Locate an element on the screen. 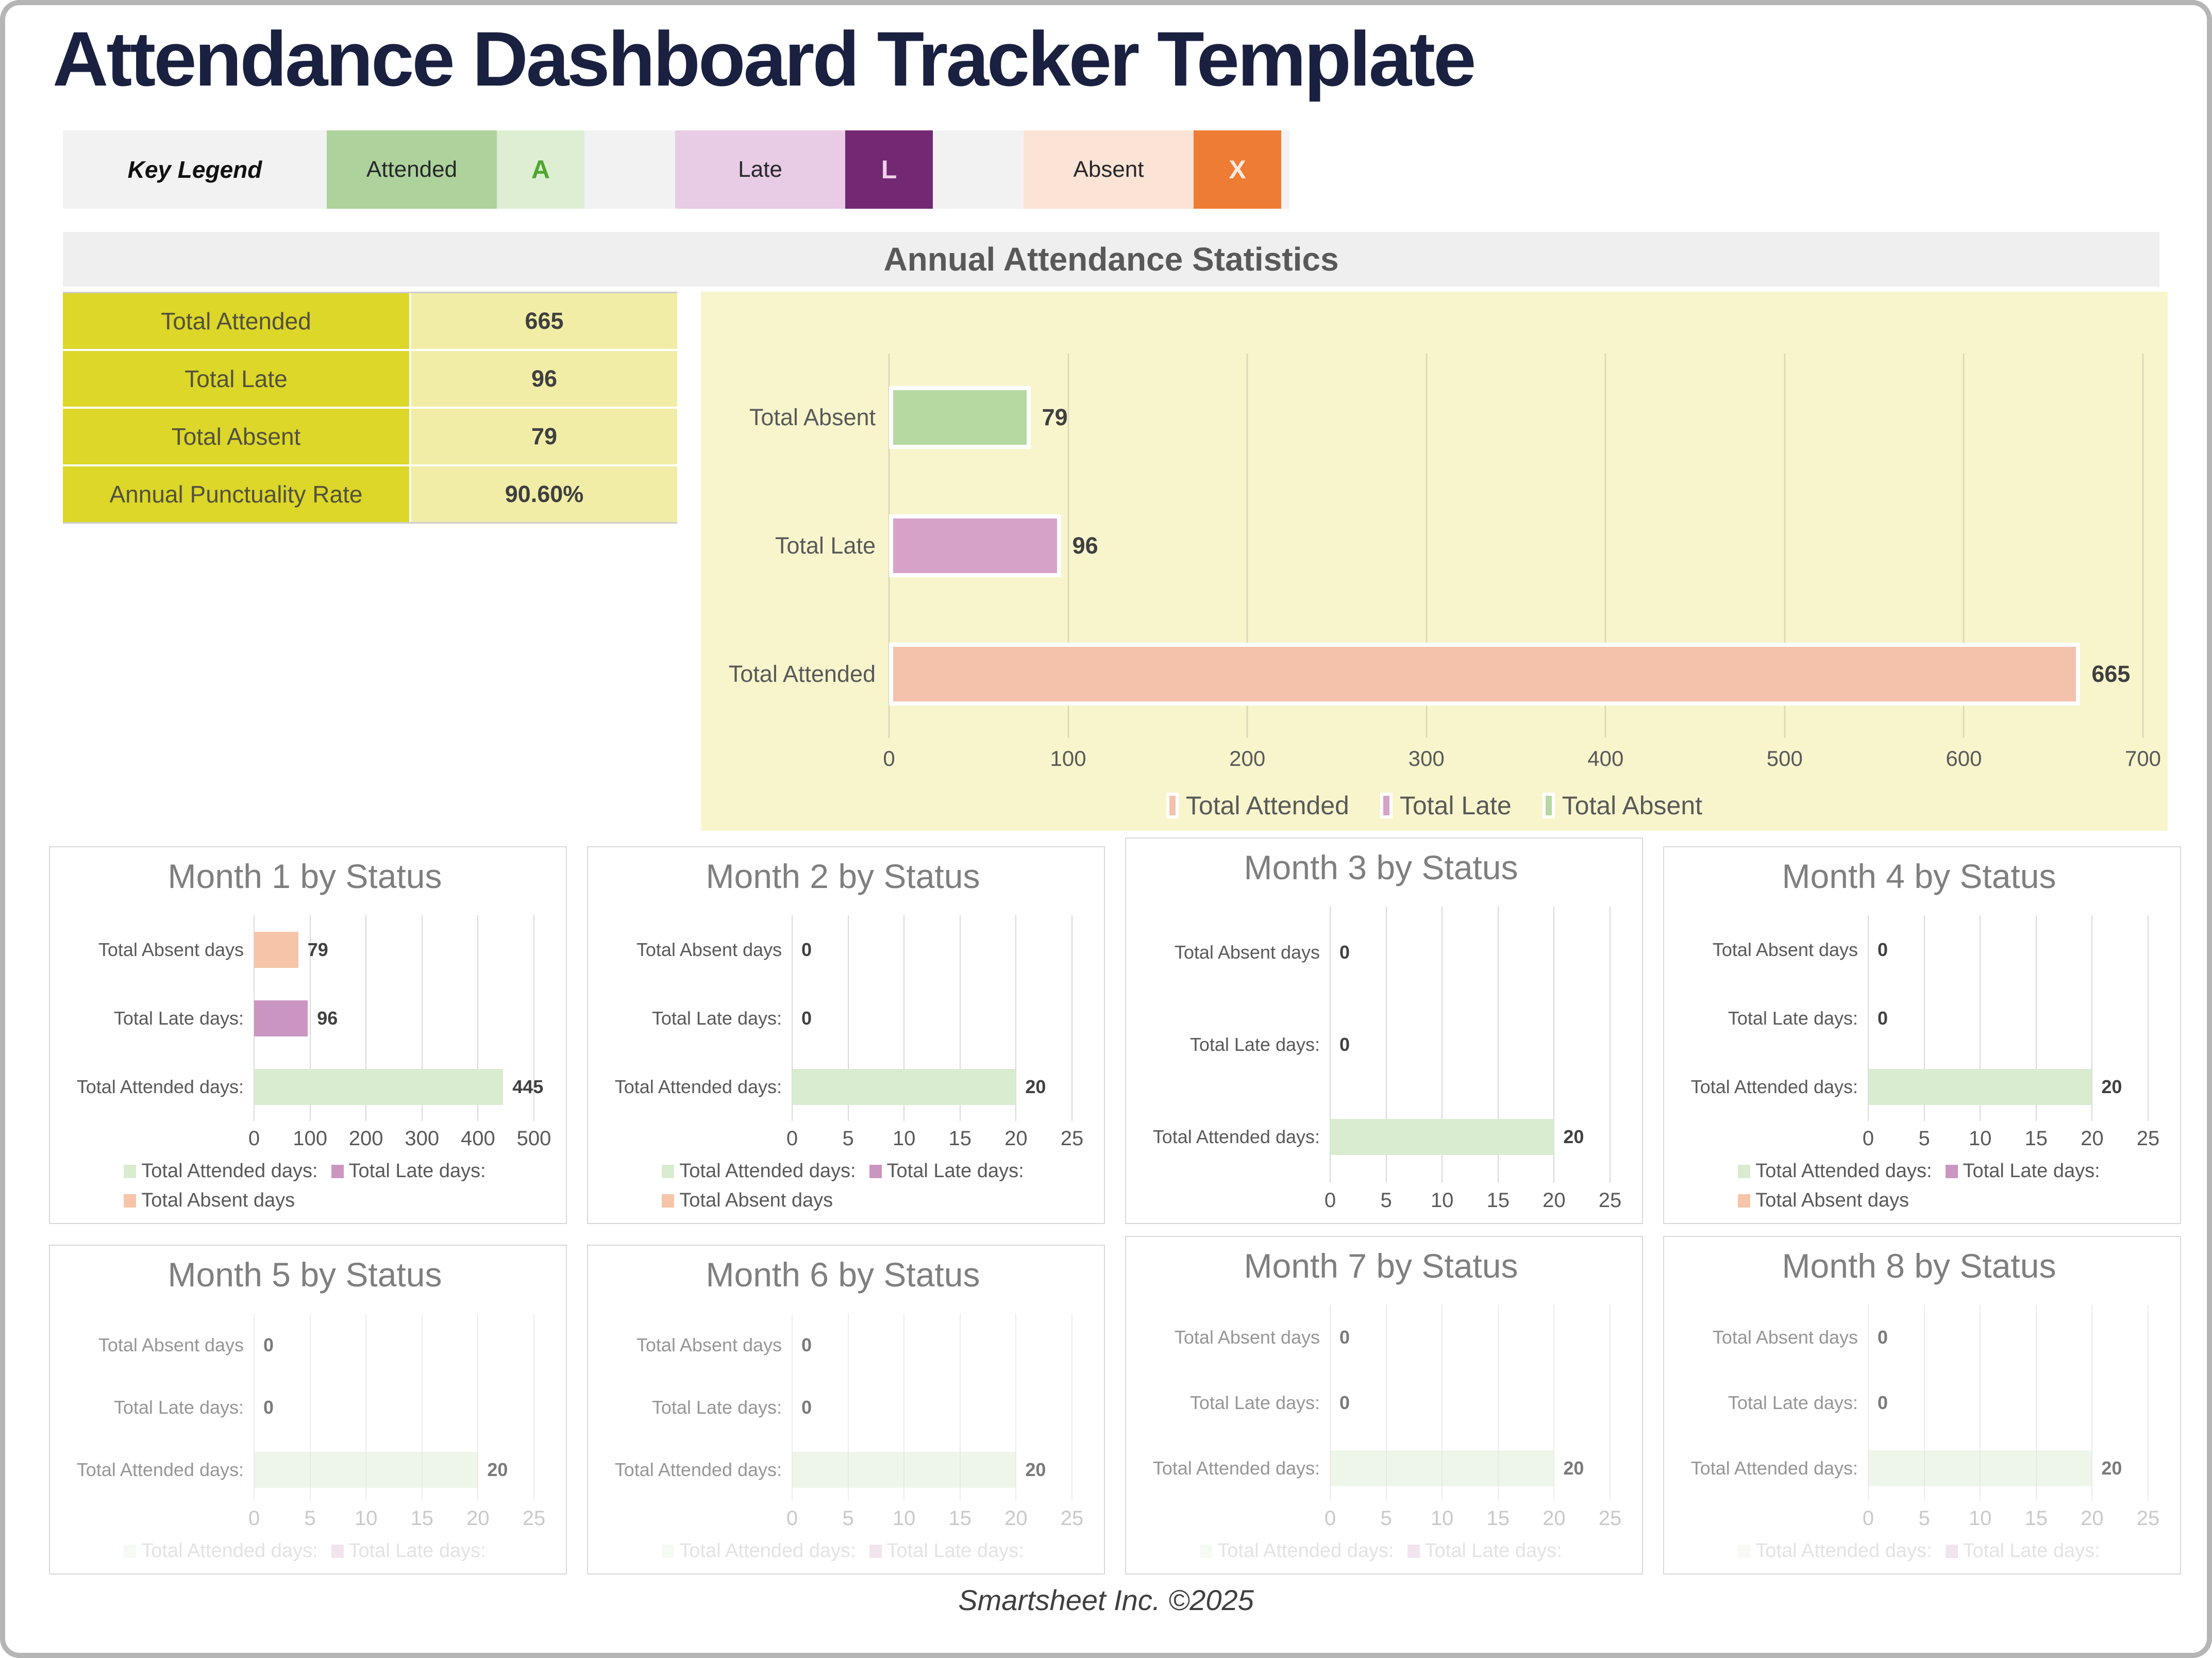 Image resolution: width=2212 pixels, height=1658 pixels. month-5-bar-value: 0 is located at coordinates (268, 1407).